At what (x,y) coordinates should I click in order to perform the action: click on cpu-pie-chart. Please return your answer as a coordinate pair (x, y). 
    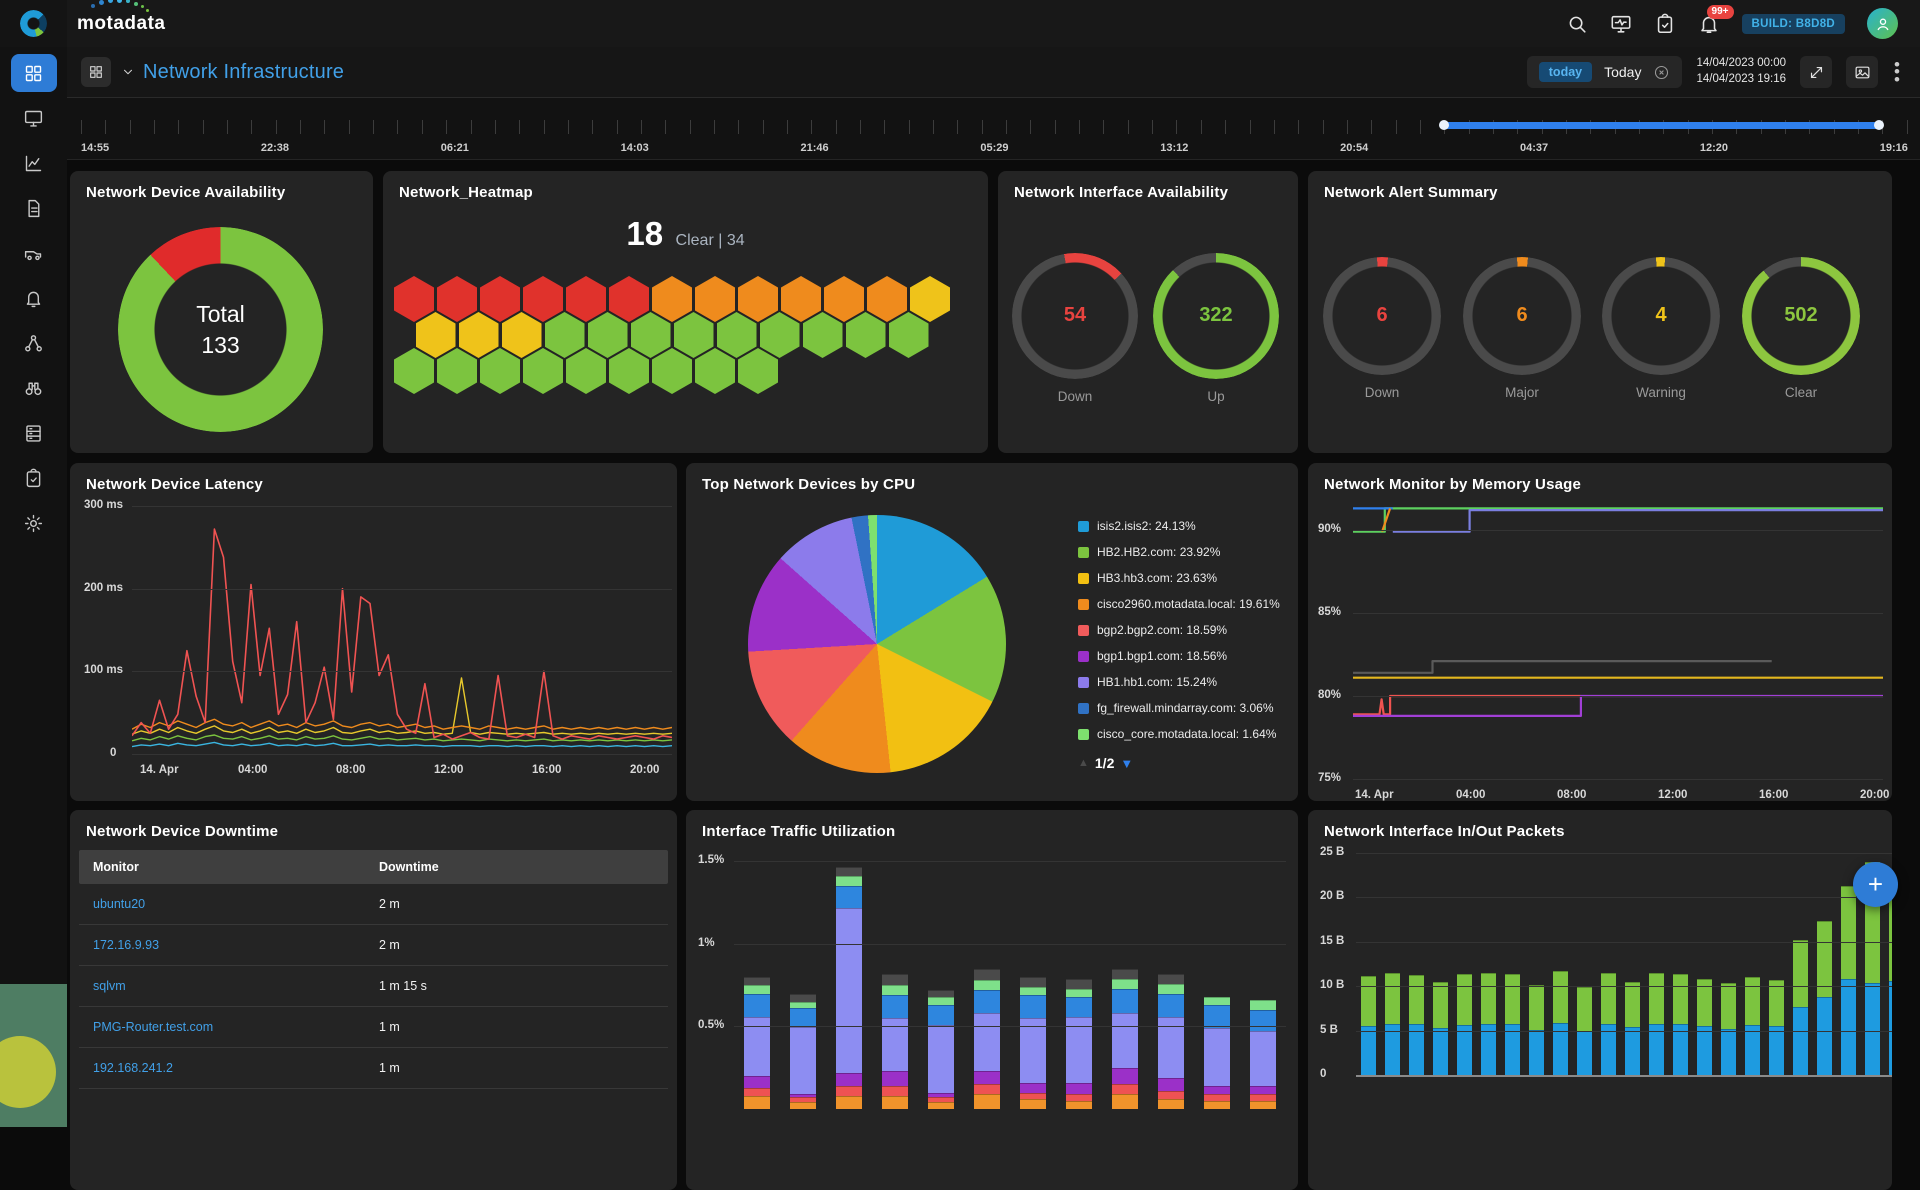
    Looking at the image, I should click on (877, 644).